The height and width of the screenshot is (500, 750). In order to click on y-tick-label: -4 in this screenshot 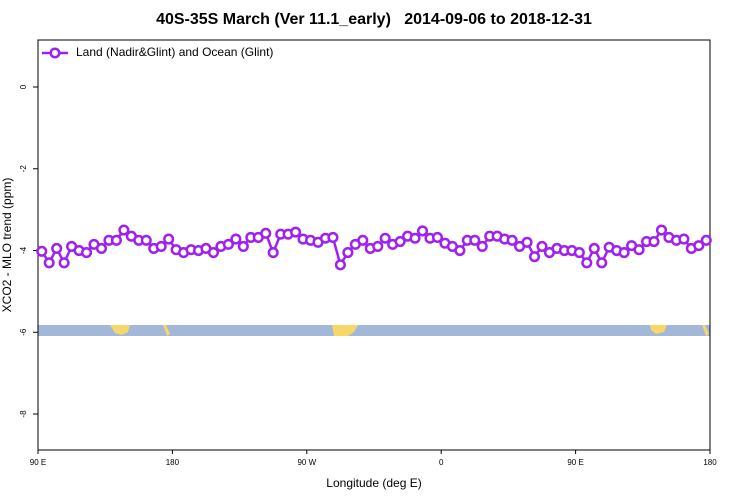, I will do `click(23, 250)`.